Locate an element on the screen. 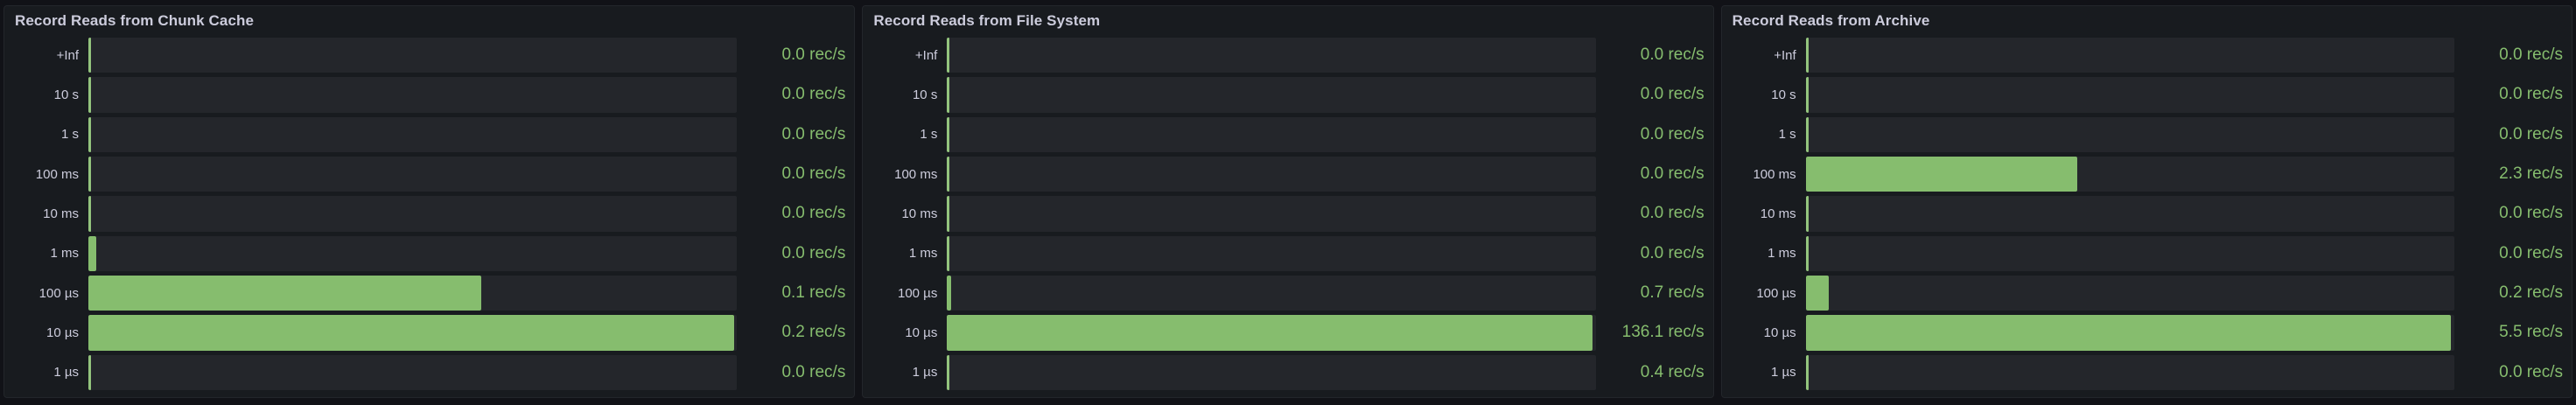  bar-gauge-row: 100 µs 0.1 rec/s is located at coordinates (428, 293).